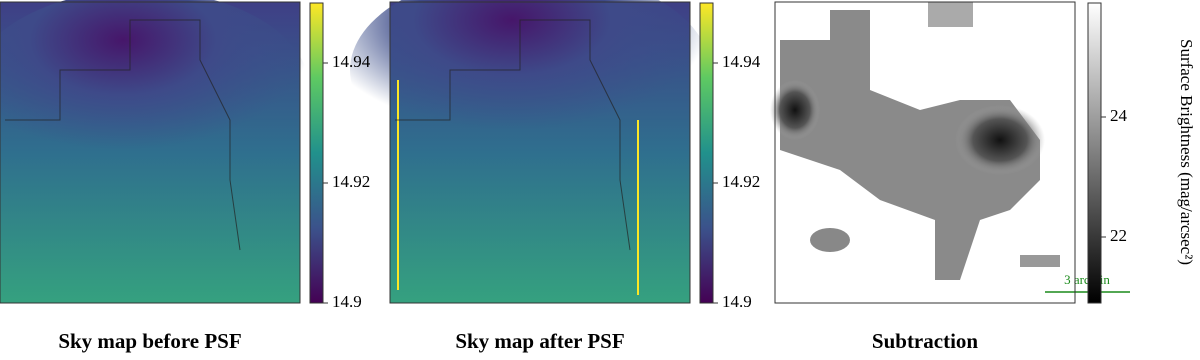 The image size is (1200, 360). Describe the element at coordinates (925, 341) in the screenshot. I see `panel-title: Subtraction` at that location.